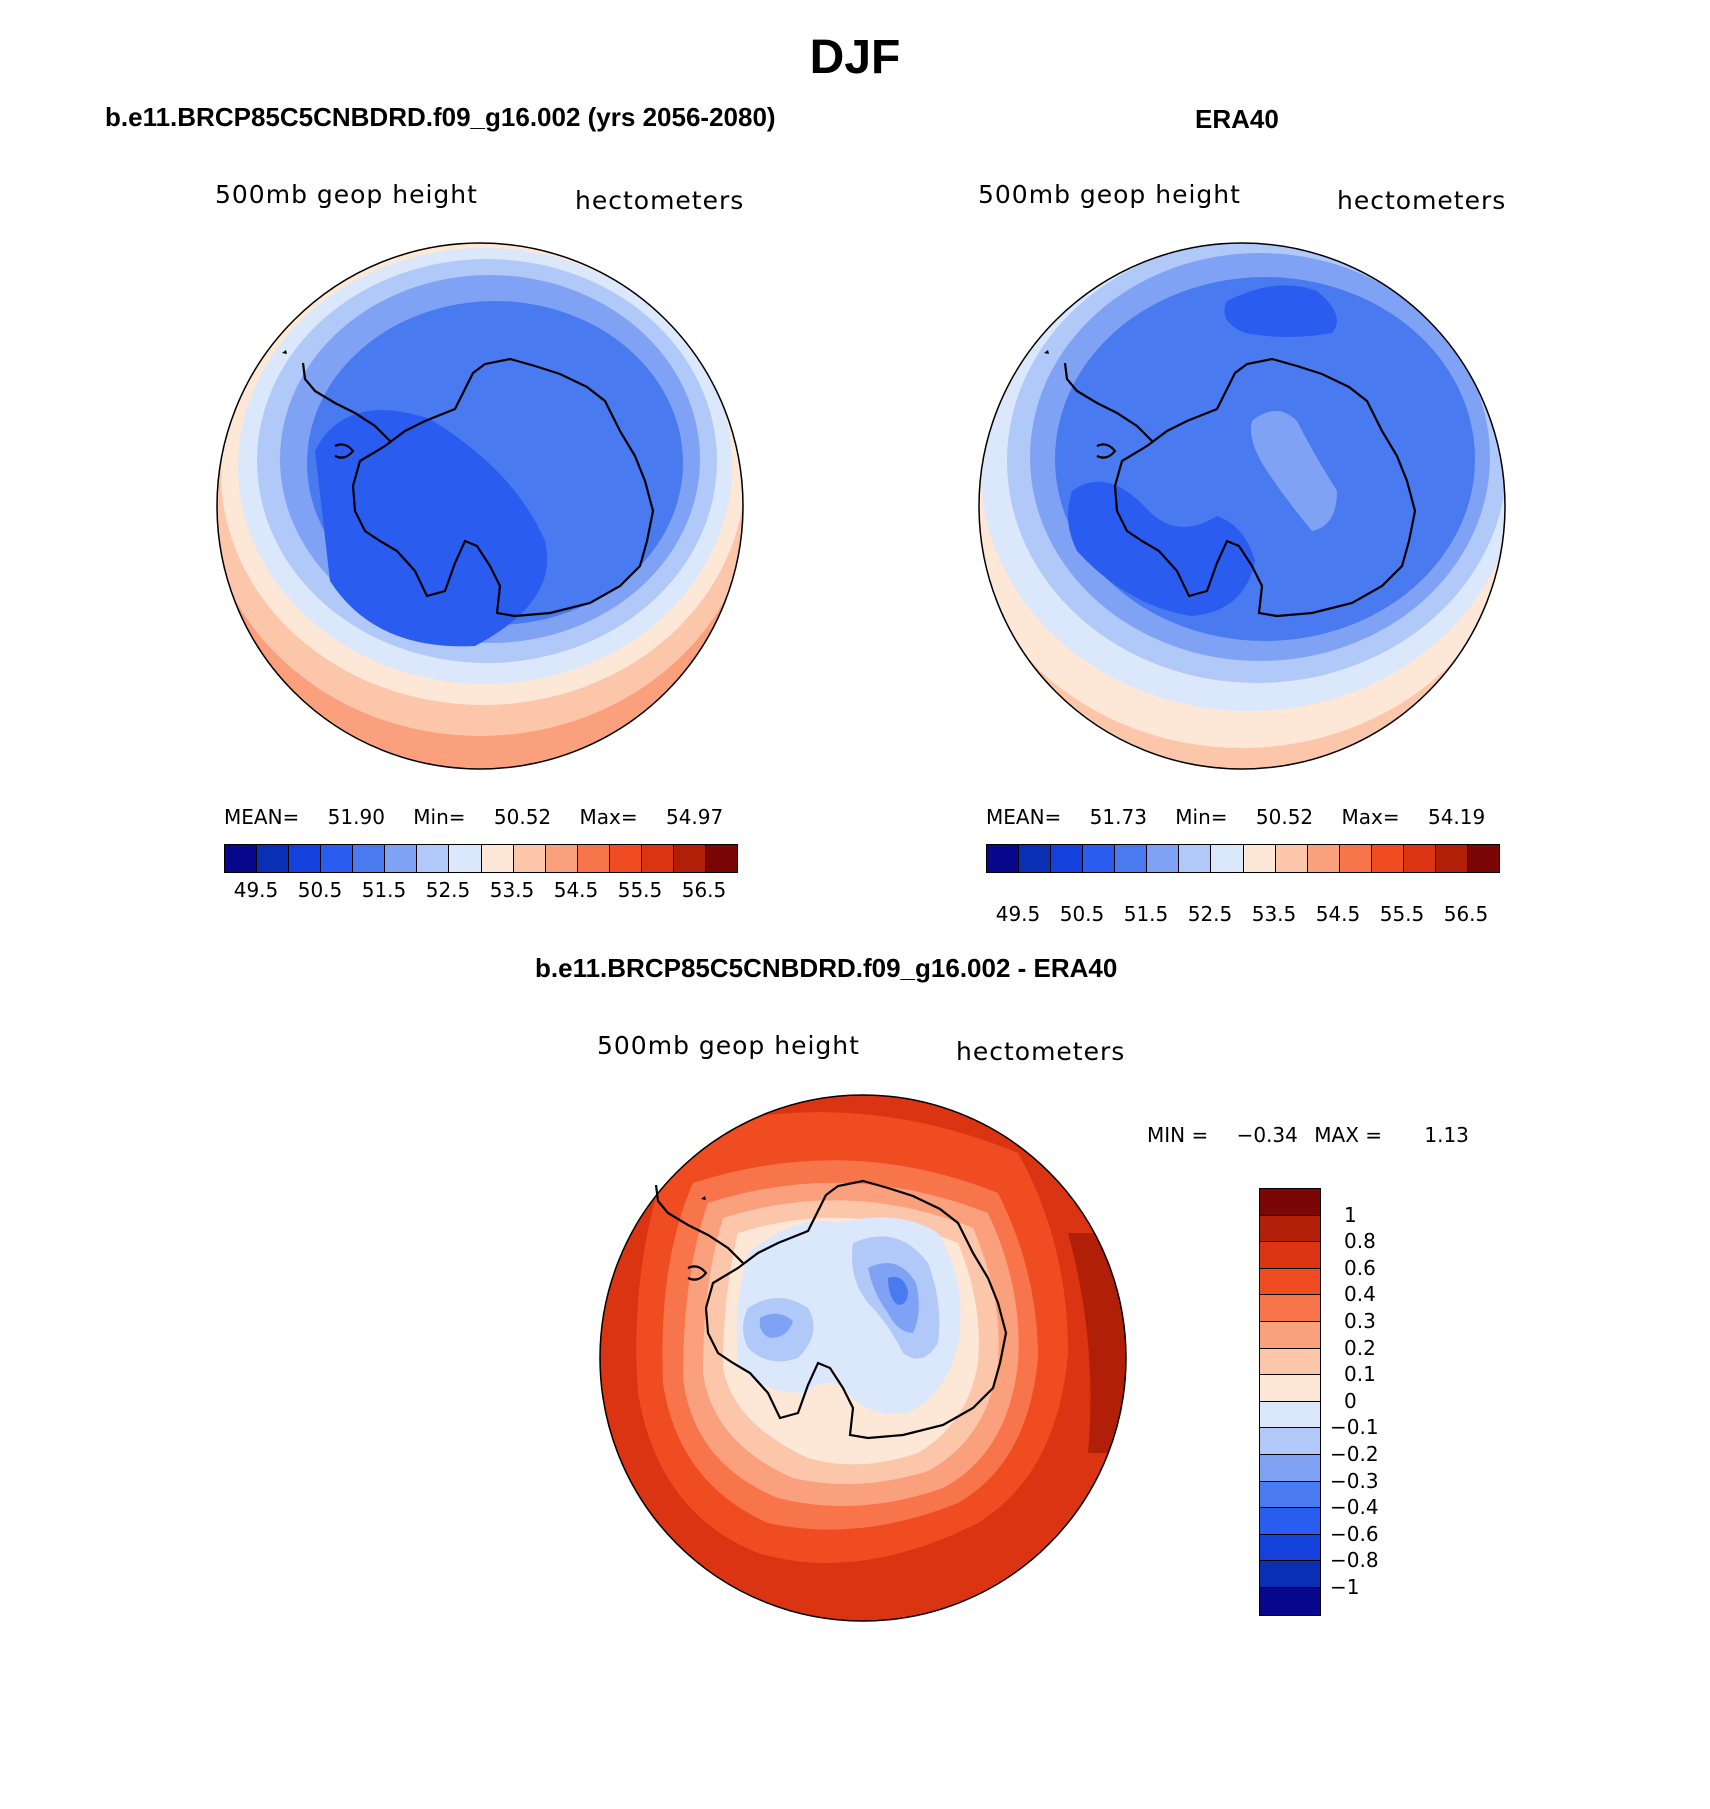 The image size is (1710, 1809). Describe the element at coordinates (1308, 1135) in the screenshot. I see `diff-stats: MIN = −0.34 MAX = 1.13` at that location.